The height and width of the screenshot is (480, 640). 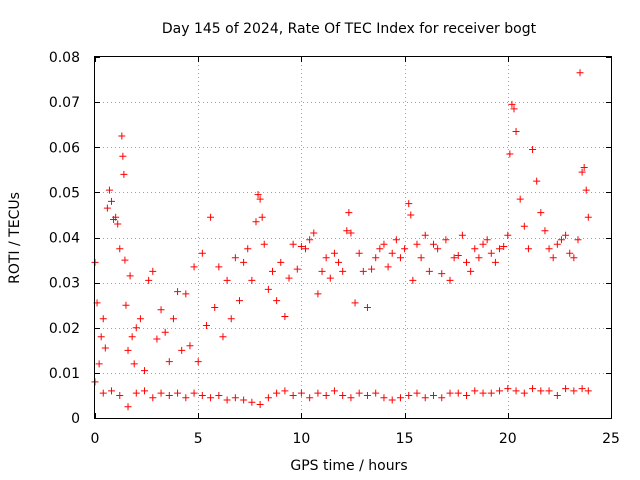 I want to click on x-tick-label: 0, so click(x=95, y=439).